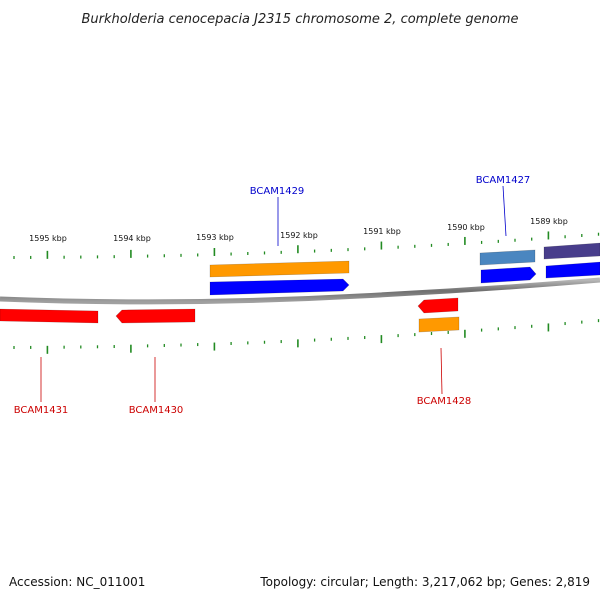 The height and width of the screenshot is (600, 600). I want to click on kbp-label: 1590 kbp, so click(466, 227).